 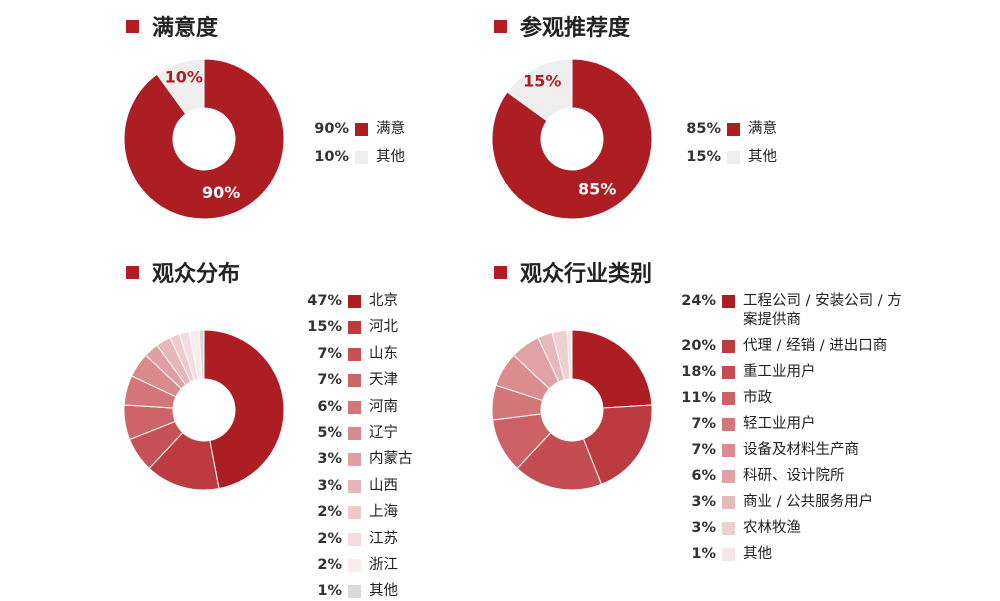 I want to click on legend-label: 河南, so click(x=383, y=406).